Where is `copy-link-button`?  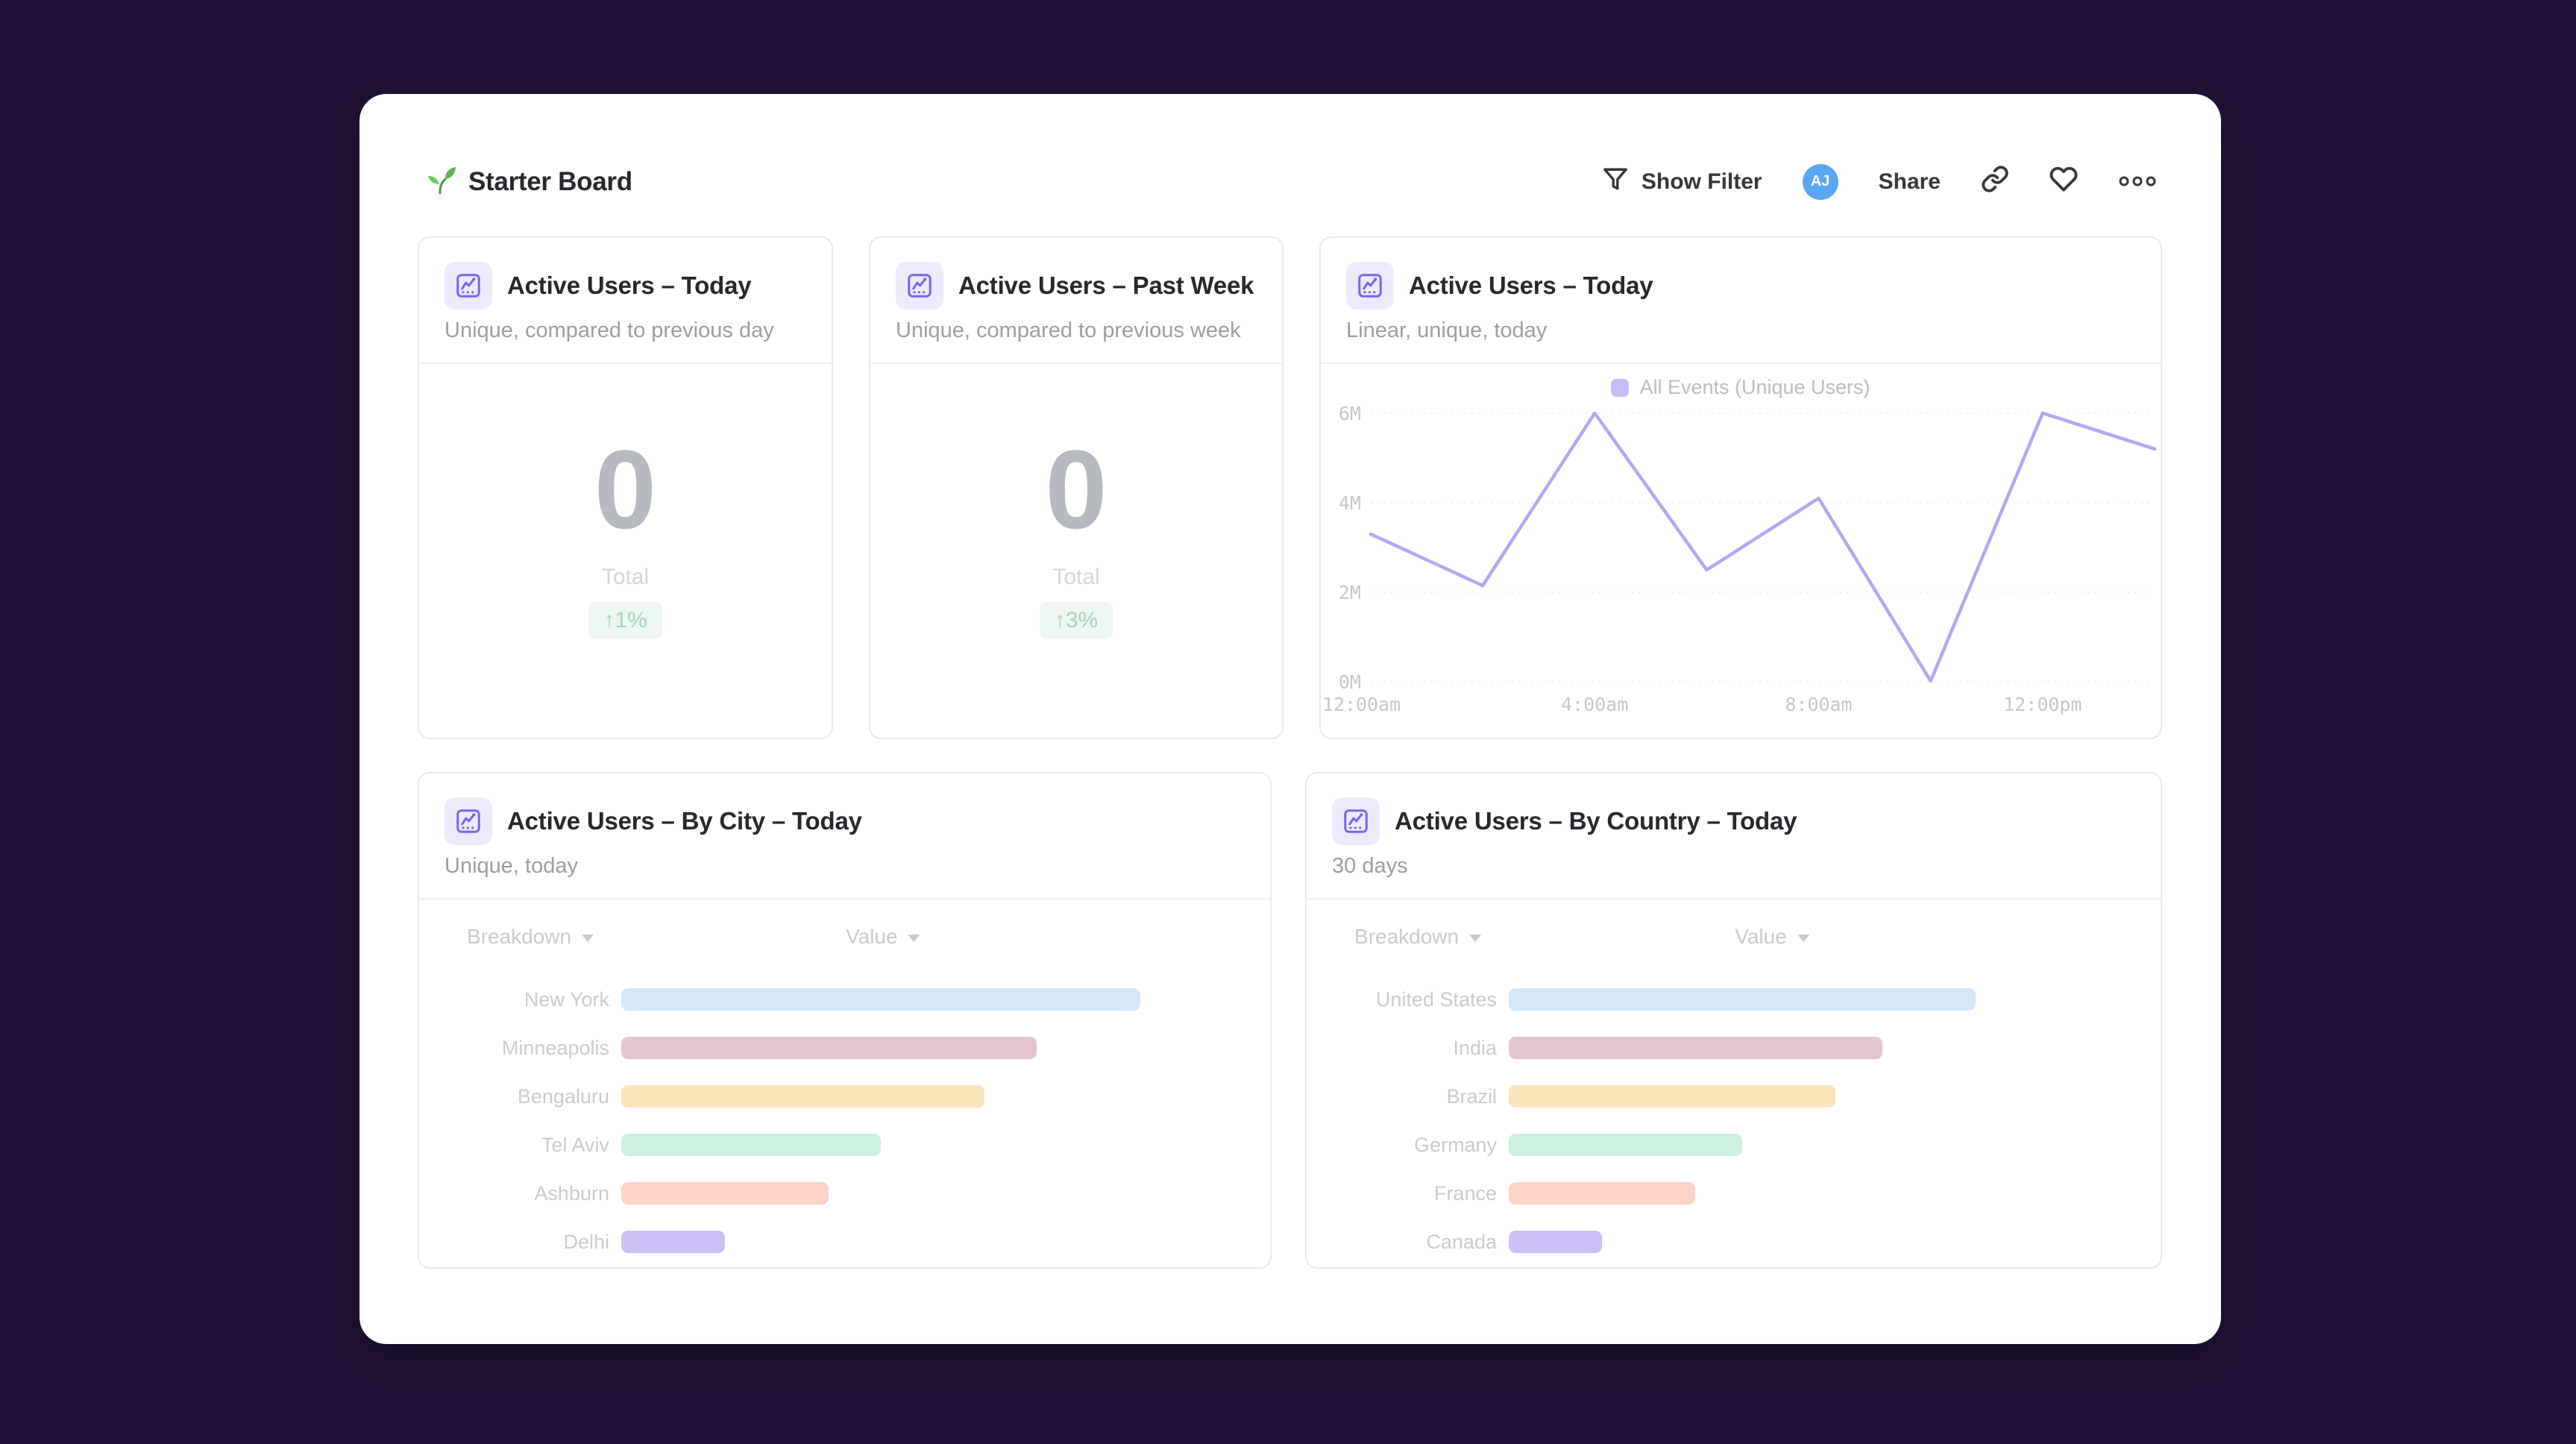
copy-link-button is located at coordinates (1995, 182).